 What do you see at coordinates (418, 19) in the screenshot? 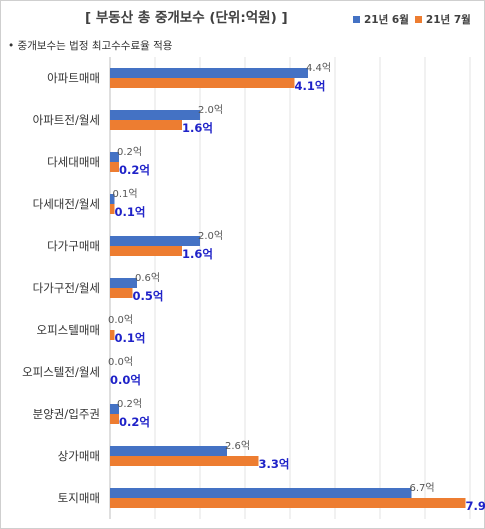
I see `legend-swatch-july` at bounding box center [418, 19].